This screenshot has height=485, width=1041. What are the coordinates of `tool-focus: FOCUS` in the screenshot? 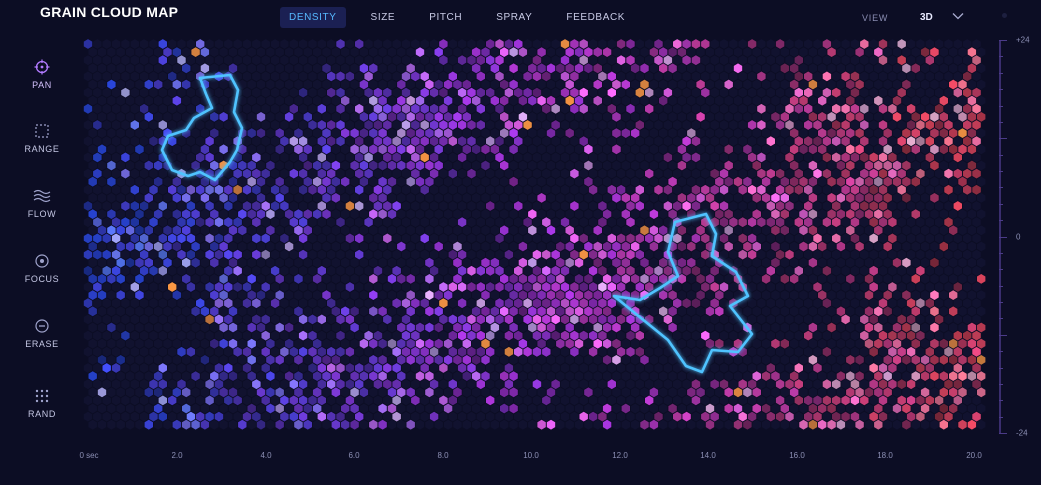 It's located at (42, 268).